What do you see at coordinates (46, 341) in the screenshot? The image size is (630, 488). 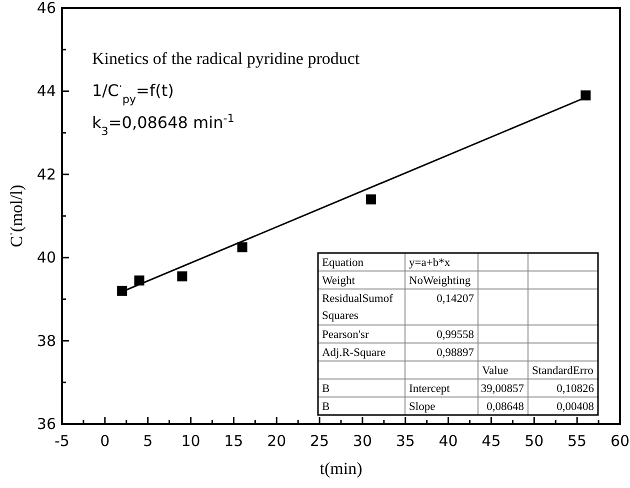 I see `y-tick-label: 38` at bounding box center [46, 341].